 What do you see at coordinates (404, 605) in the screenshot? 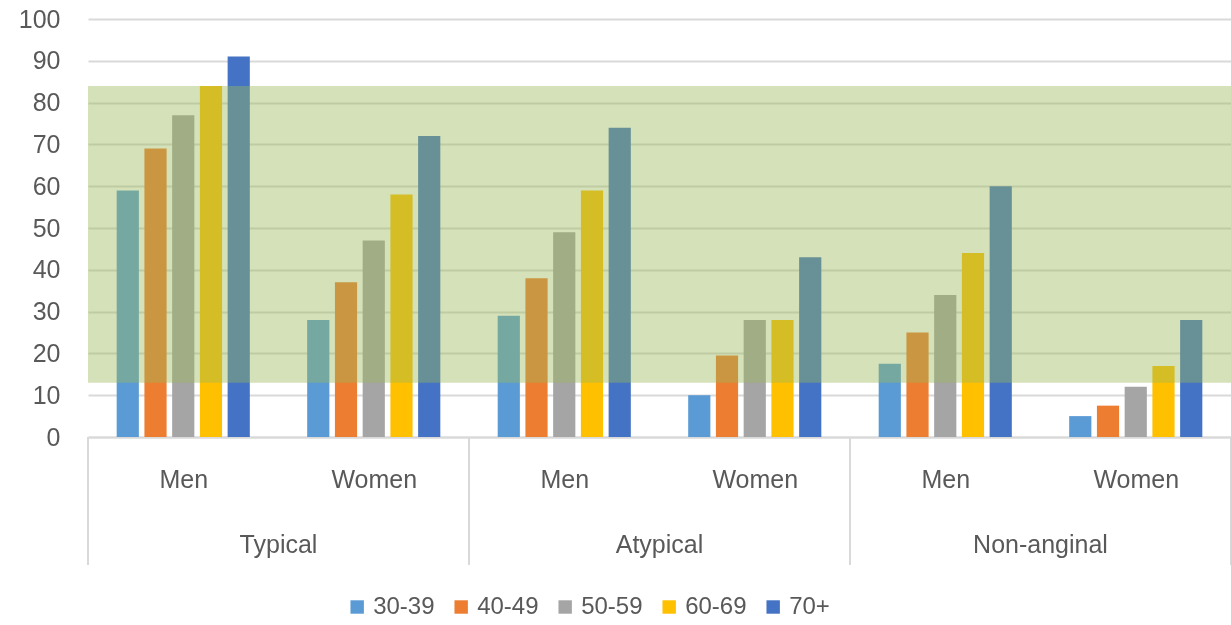
I see `legend-label: 30-39` at bounding box center [404, 605].